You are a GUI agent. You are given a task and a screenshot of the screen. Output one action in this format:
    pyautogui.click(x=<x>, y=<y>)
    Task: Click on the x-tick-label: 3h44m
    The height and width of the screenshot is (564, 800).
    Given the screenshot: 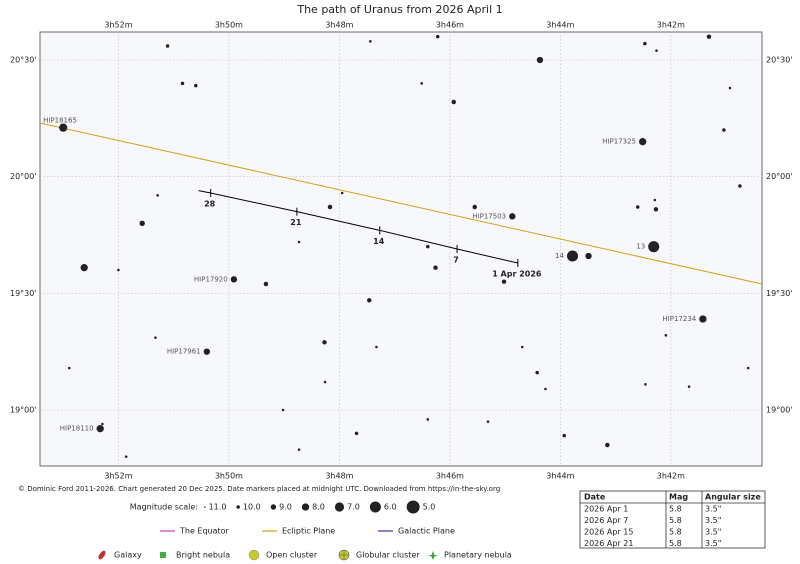 What is the action you would take?
    pyautogui.click(x=560, y=25)
    